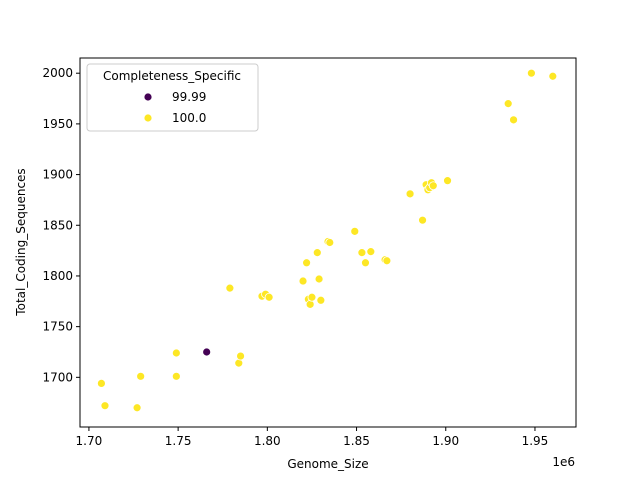  I want to click on y-tick-label: 1950, so click(57, 124).